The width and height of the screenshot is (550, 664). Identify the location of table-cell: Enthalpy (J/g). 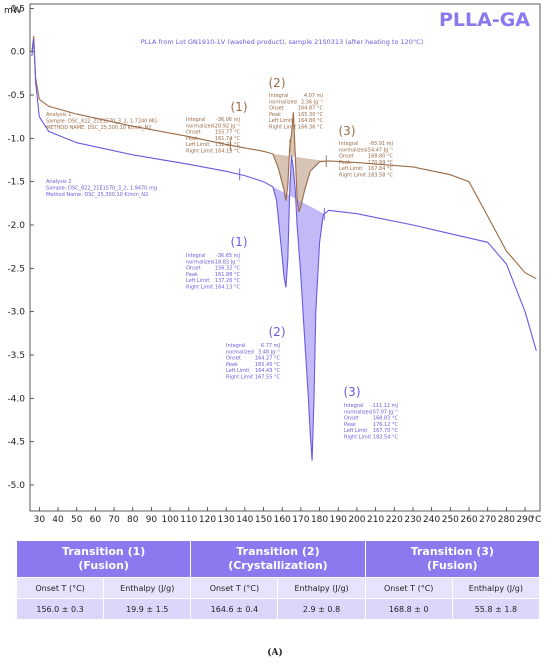
(147, 588).